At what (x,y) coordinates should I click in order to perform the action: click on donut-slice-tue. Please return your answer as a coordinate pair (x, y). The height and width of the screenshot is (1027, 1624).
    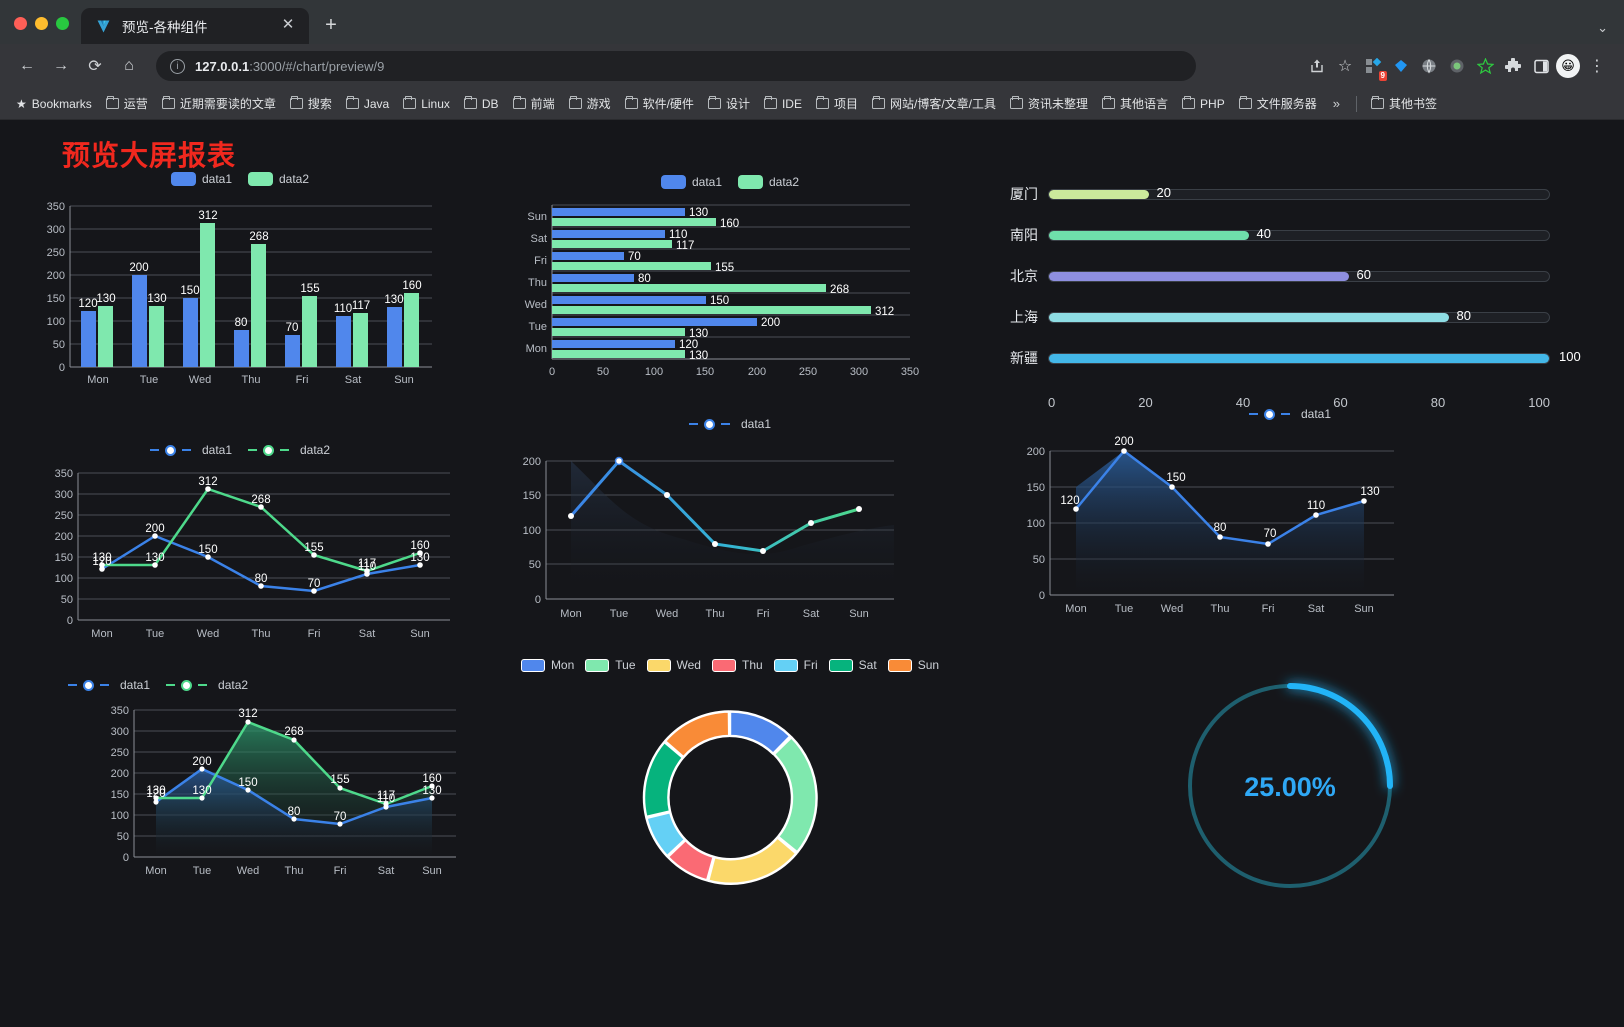
    Looking at the image, I should click on (795, 794).